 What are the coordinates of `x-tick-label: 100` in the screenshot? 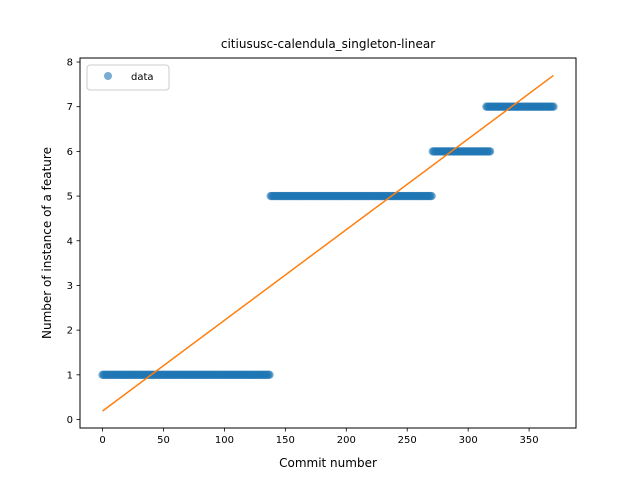 It's located at (224, 440).